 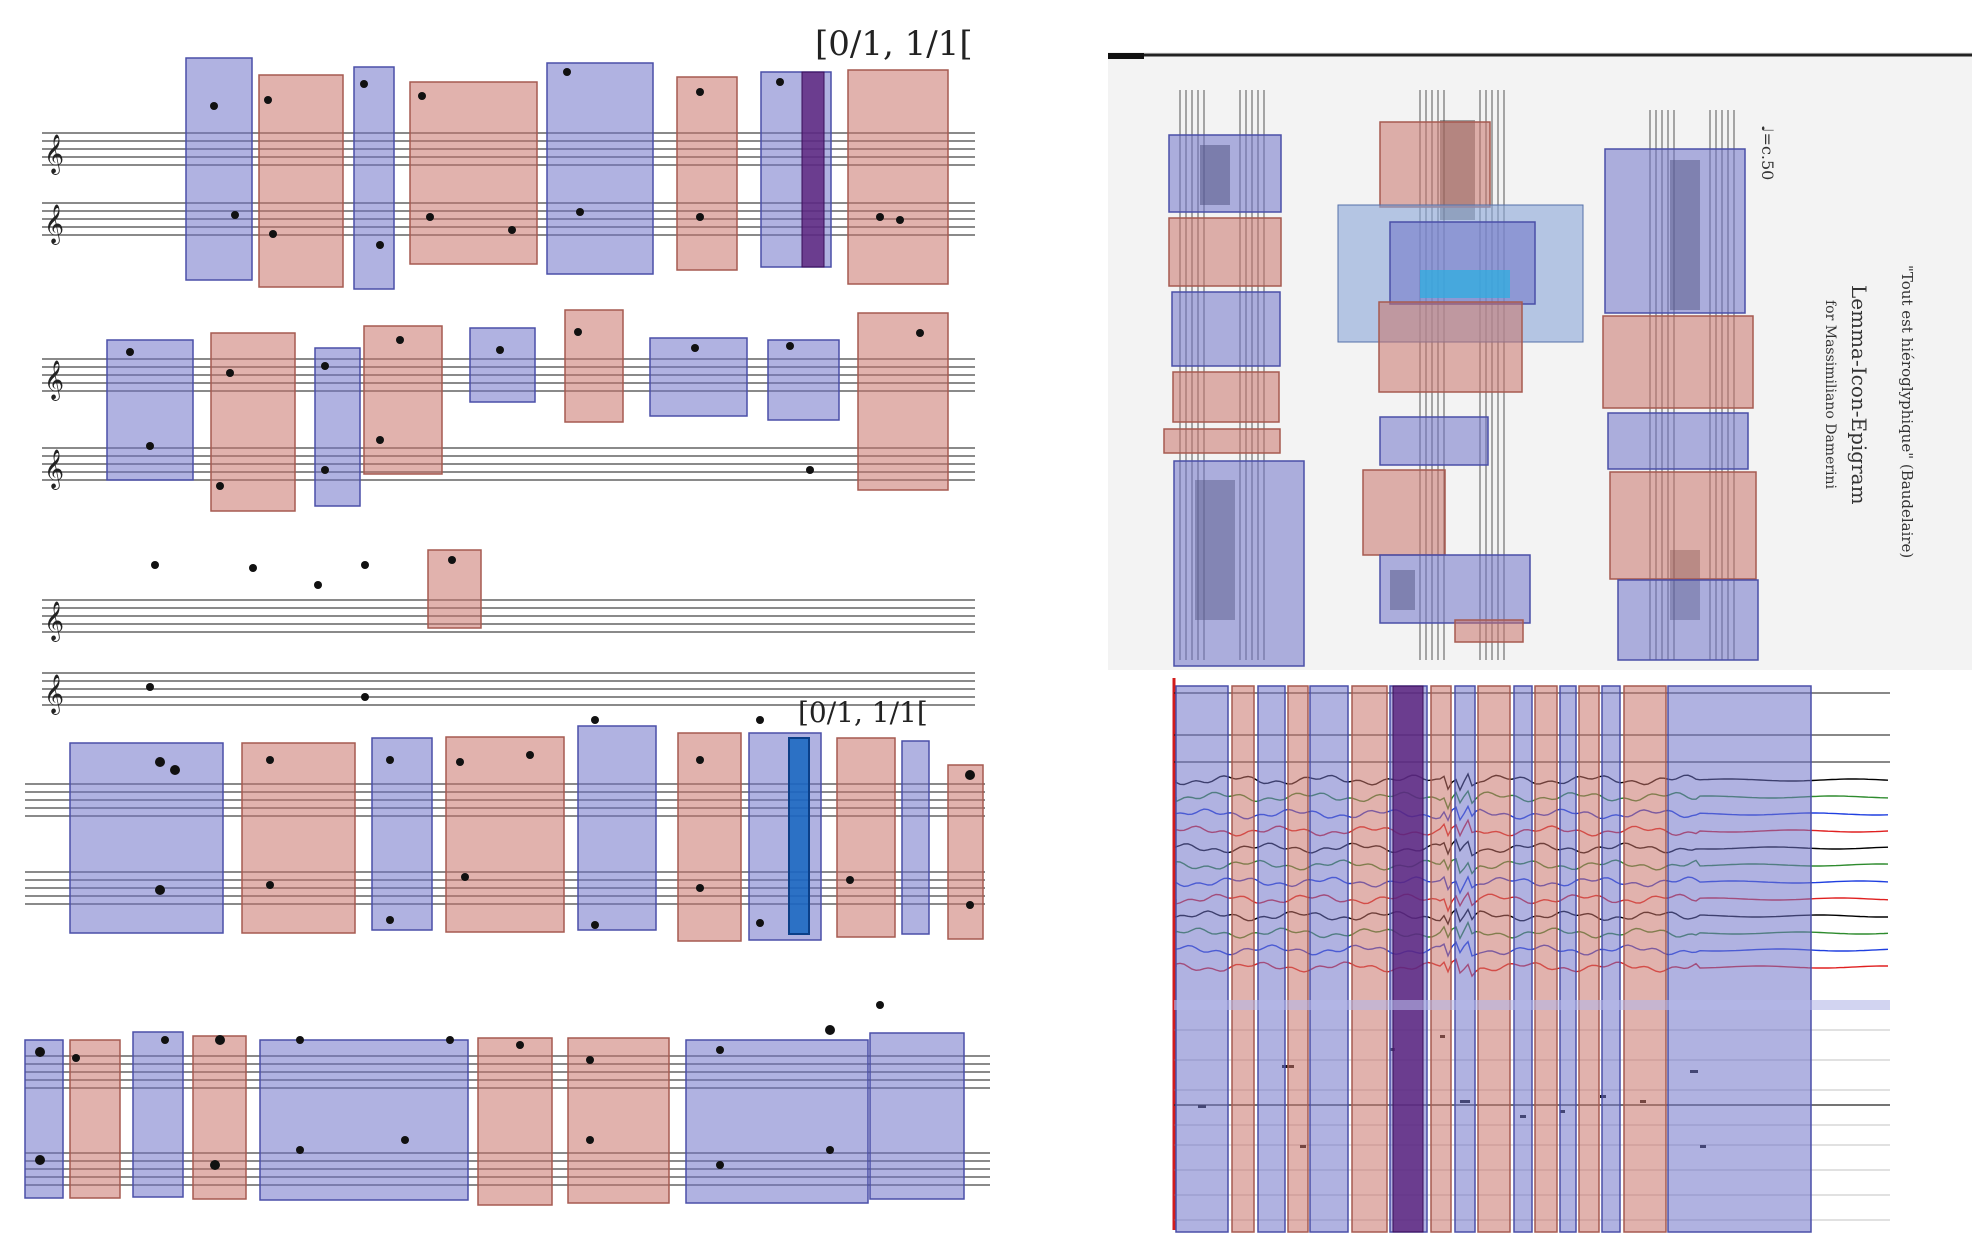 What do you see at coordinates (1767, 152) in the screenshot?
I see `tempo-marking: ♩=c.50` at bounding box center [1767, 152].